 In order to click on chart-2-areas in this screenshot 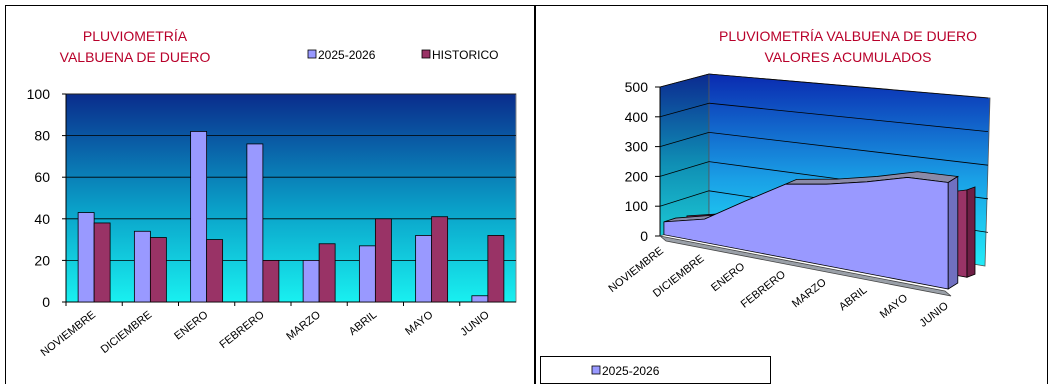, I will do `click(817, 234)`.